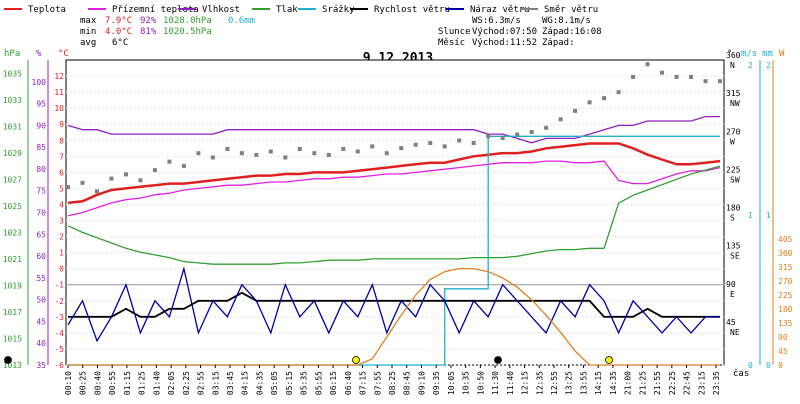 This screenshot has height=404, width=800. What do you see at coordinates (525, 383) in the screenshot?
I see `x-tick-label: 12:15` at bounding box center [525, 383].